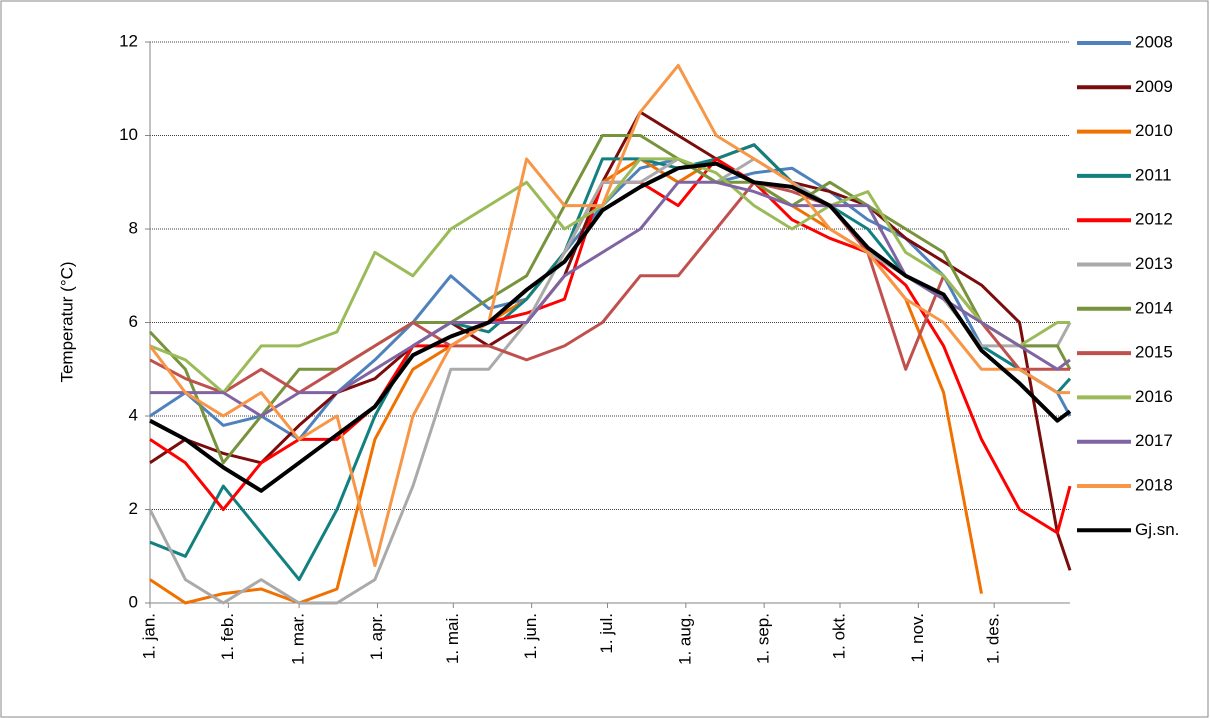 The width and height of the screenshot is (1210, 719). Describe the element at coordinates (1154, 263) in the screenshot. I see `legend-label: 2013` at that location.